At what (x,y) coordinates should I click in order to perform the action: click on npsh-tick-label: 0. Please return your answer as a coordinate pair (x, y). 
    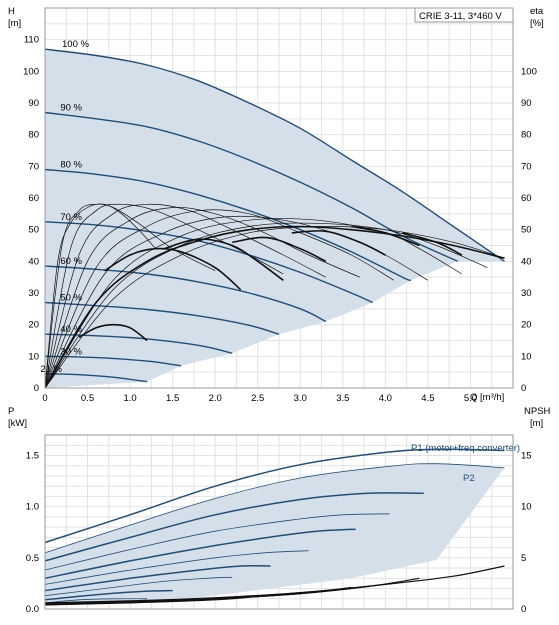
    Looking at the image, I should click on (523, 609).